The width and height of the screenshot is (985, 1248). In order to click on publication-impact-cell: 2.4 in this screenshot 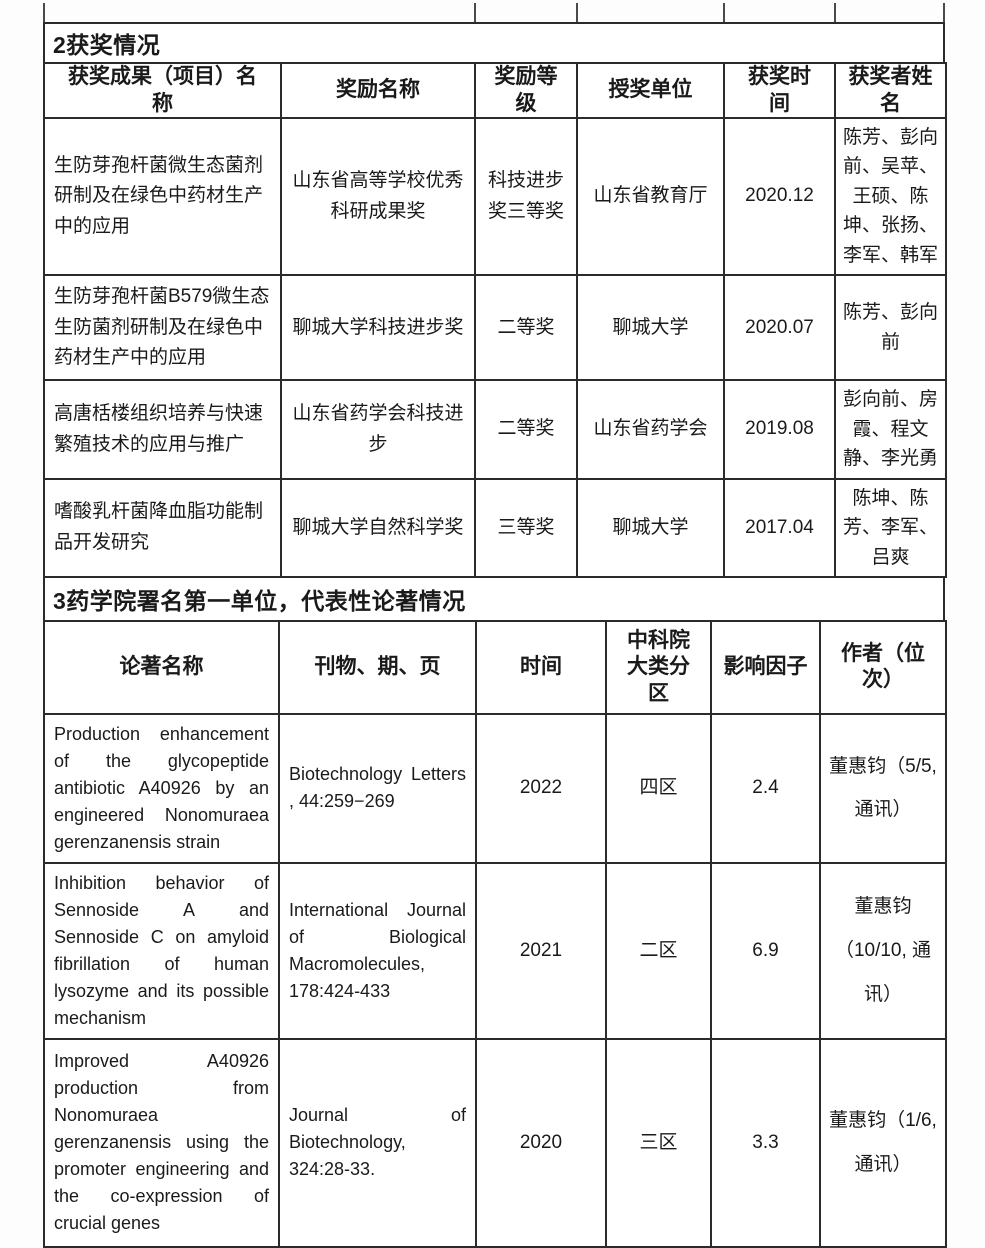, I will do `click(765, 788)`.